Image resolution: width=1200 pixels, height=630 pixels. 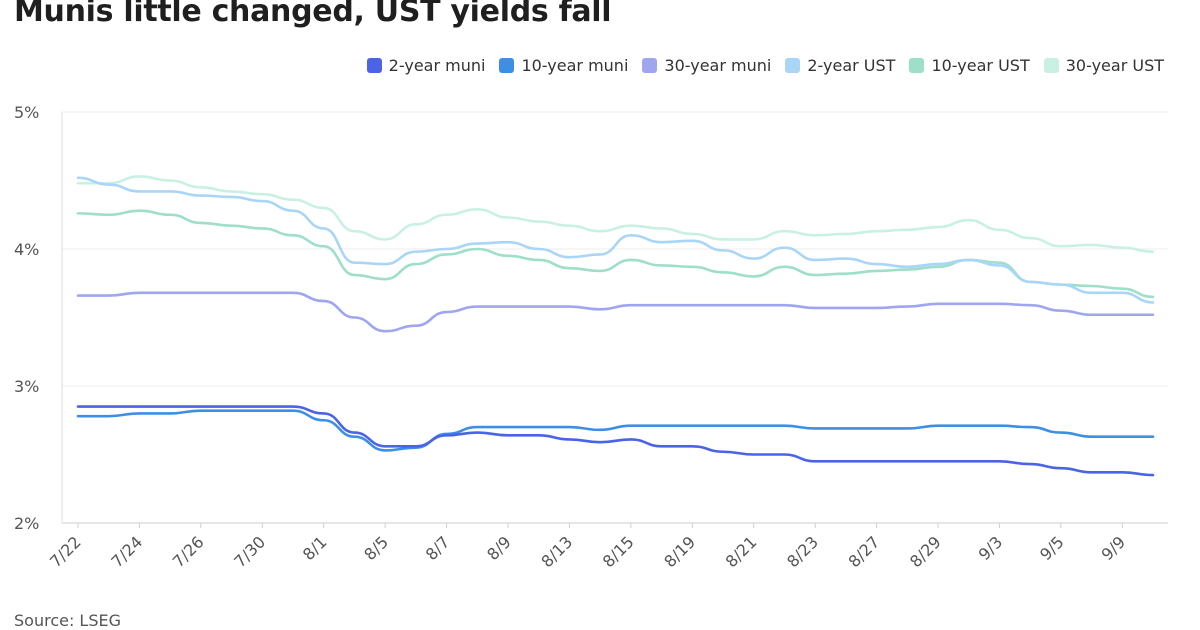 I want to click on x-tick-label: 8/15, so click(x=618, y=551).